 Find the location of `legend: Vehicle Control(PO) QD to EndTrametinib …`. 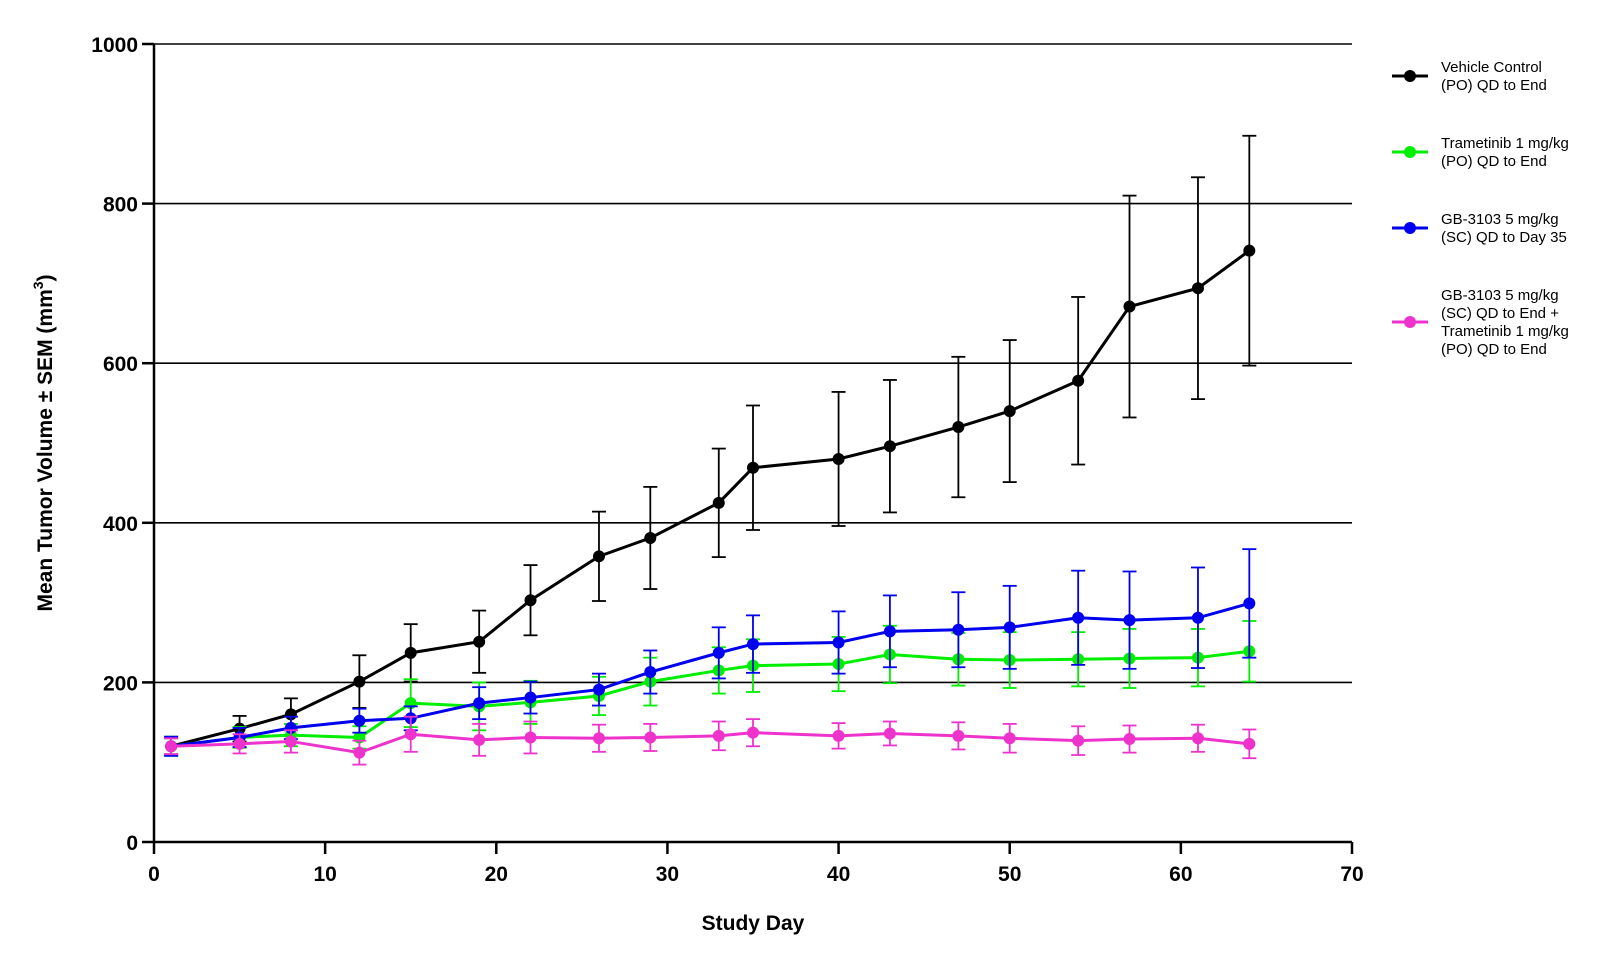

legend: Vehicle Control(PO) QD to EndTrametinib … is located at coordinates (1480, 208).